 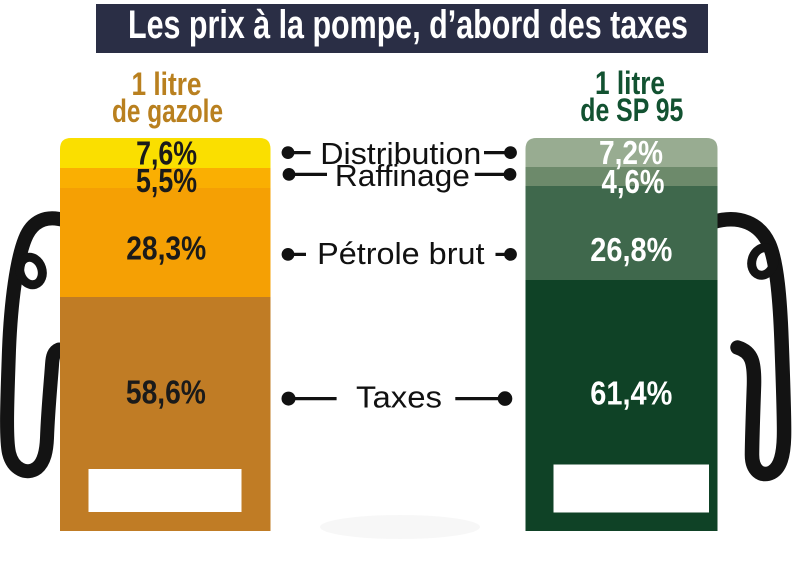 I want to click on svg-text: de SP 95, so click(x=631, y=110).